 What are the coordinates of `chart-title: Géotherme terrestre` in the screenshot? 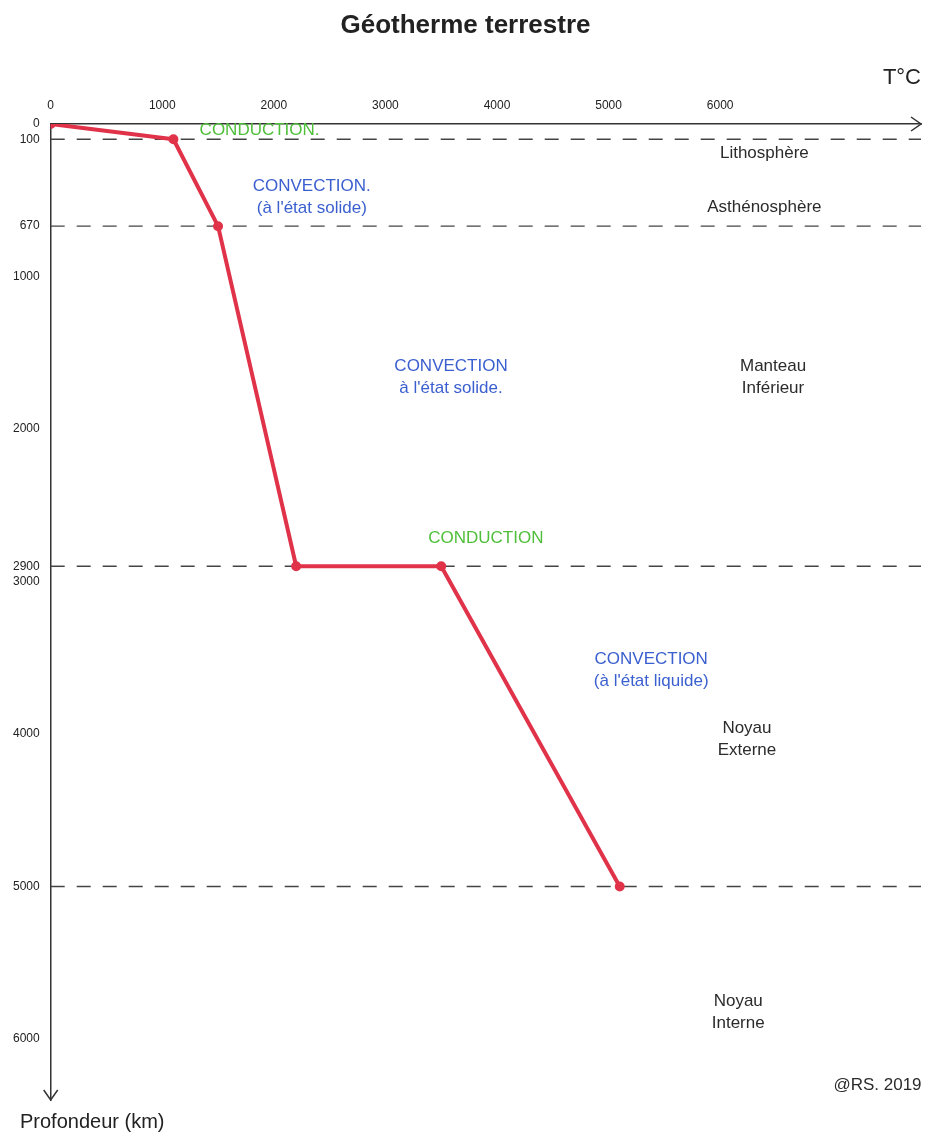 It's located at (465, 23).